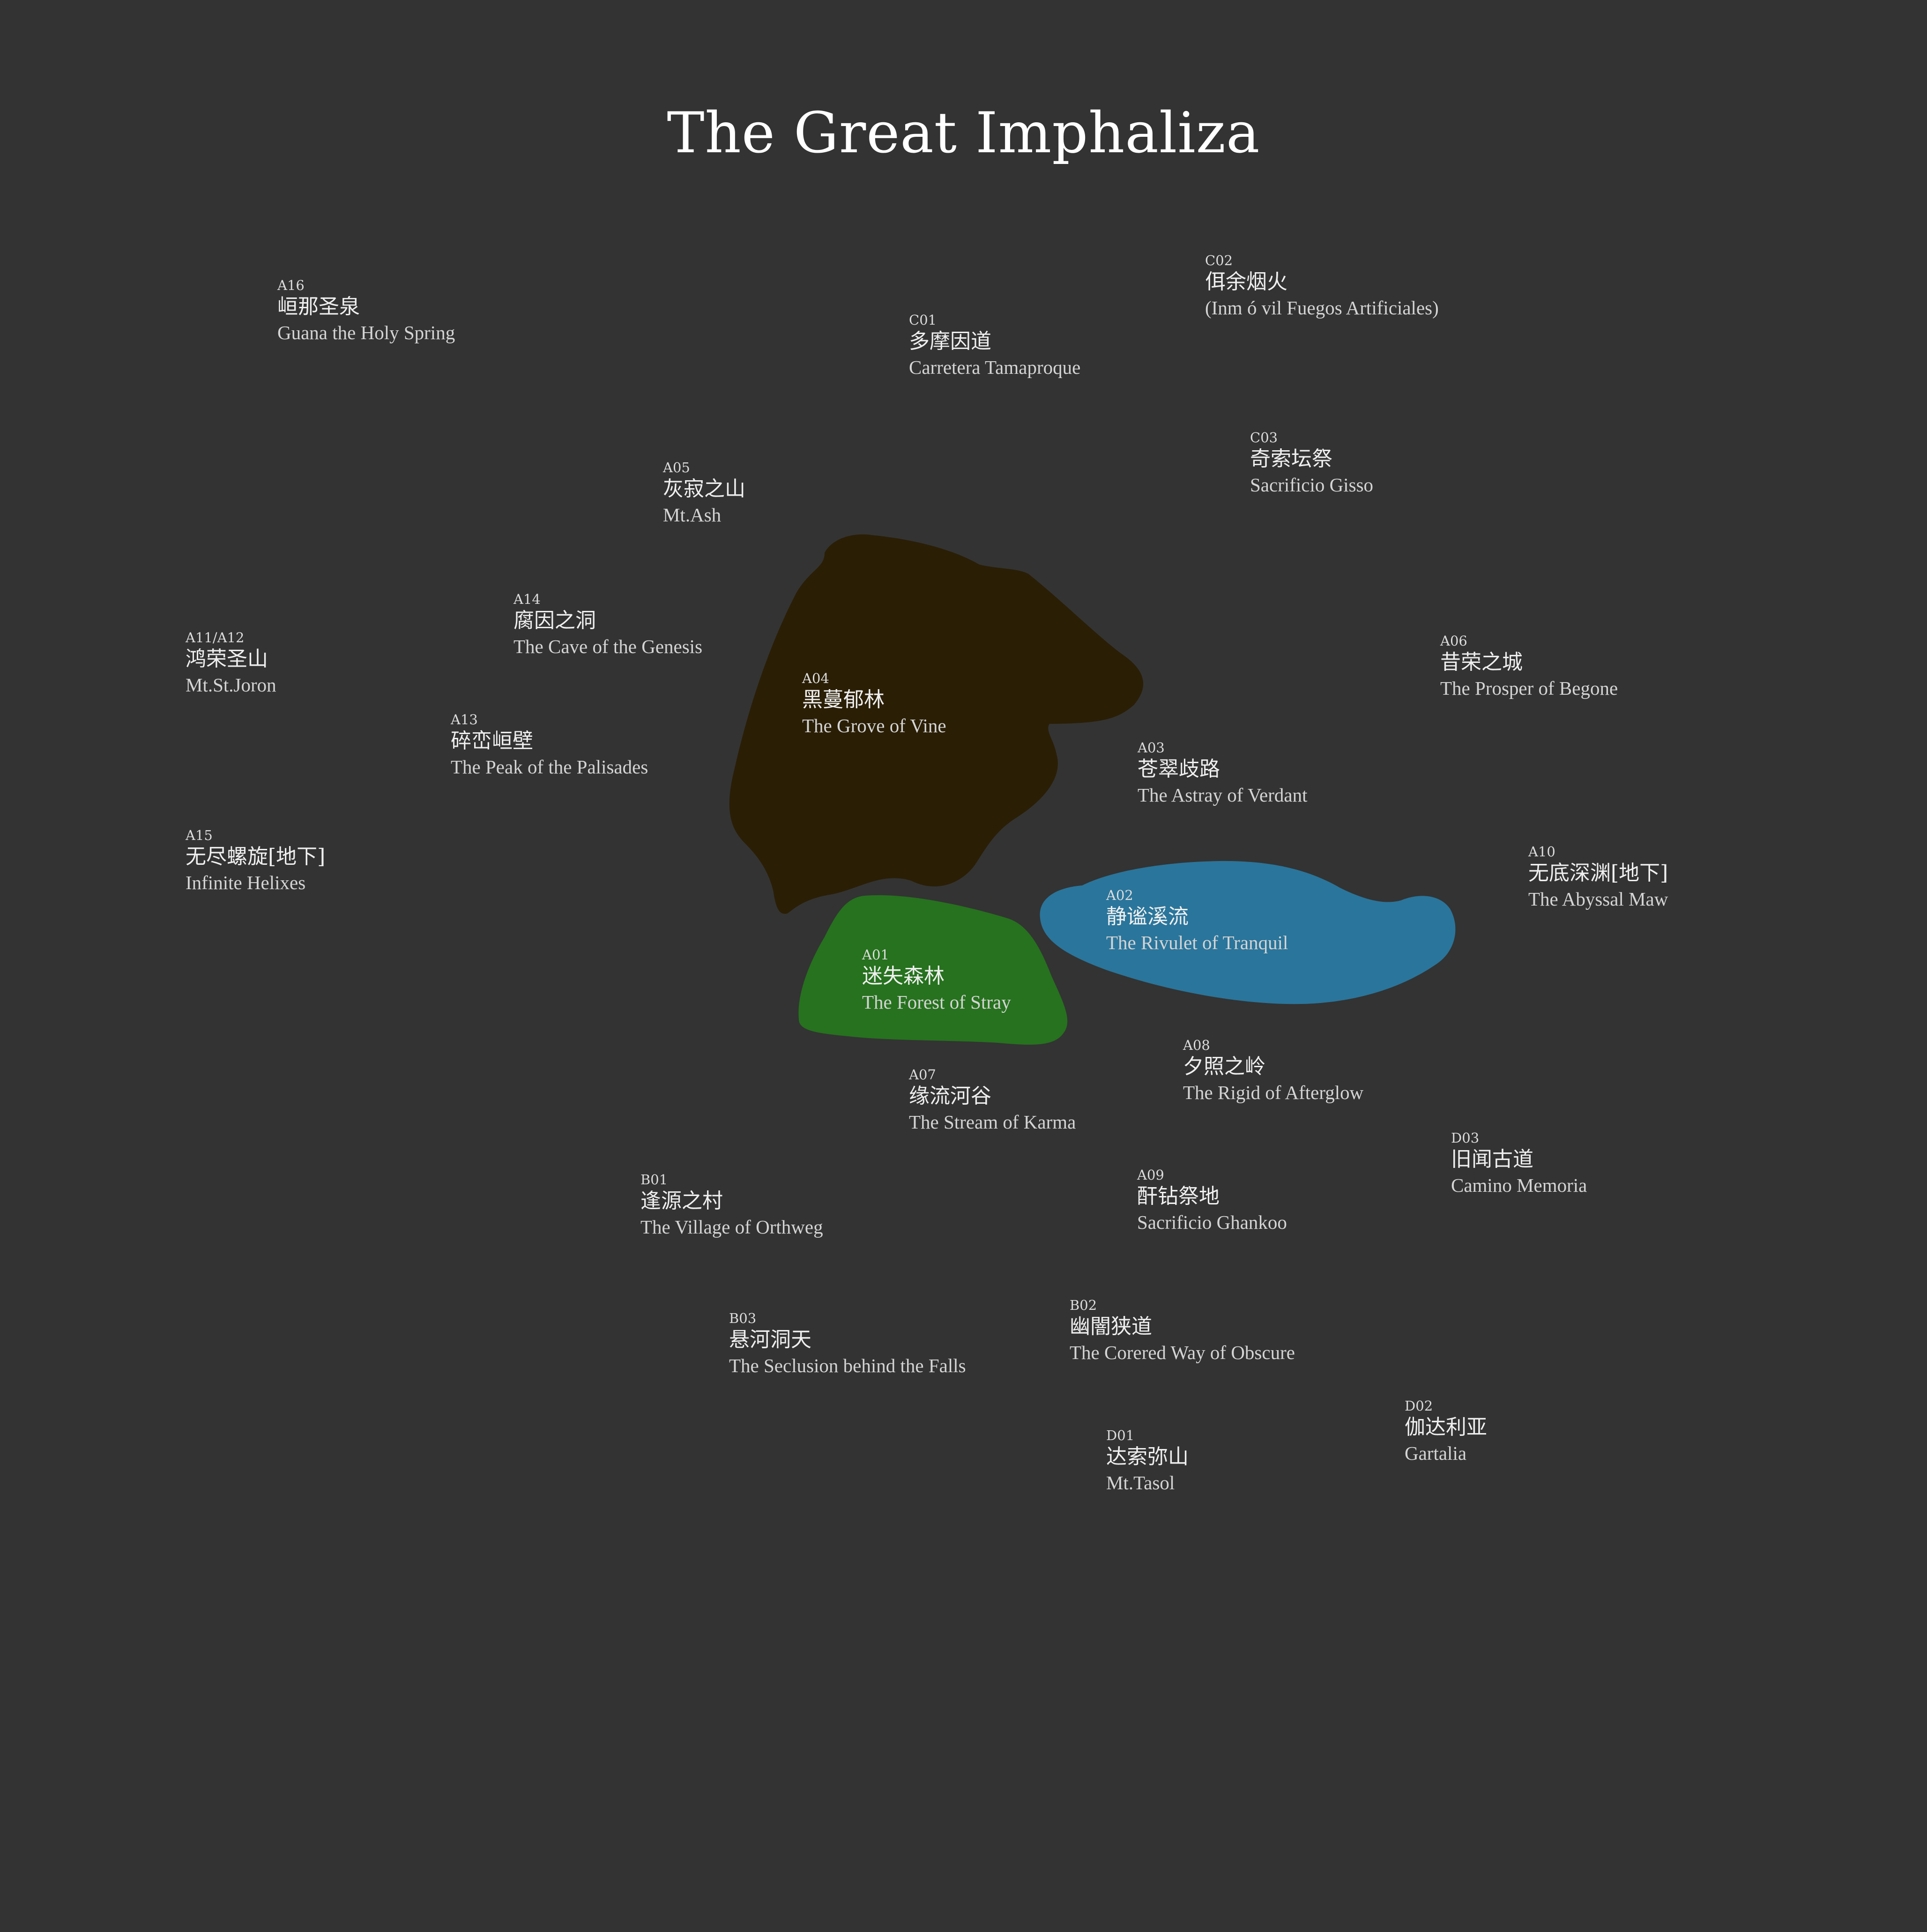  I want to click on region-name-cn: 缘流河谷, so click(950, 1096).